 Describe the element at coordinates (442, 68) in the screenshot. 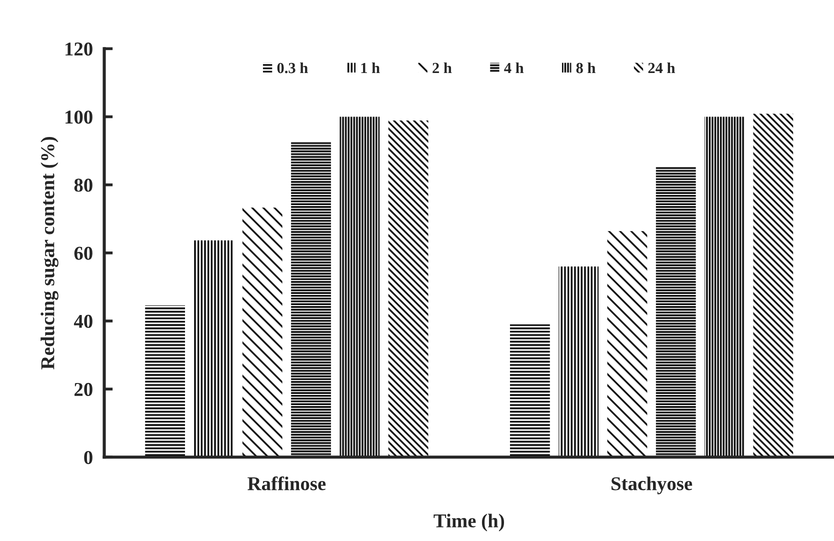

I see `legend-label: 2 h` at that location.